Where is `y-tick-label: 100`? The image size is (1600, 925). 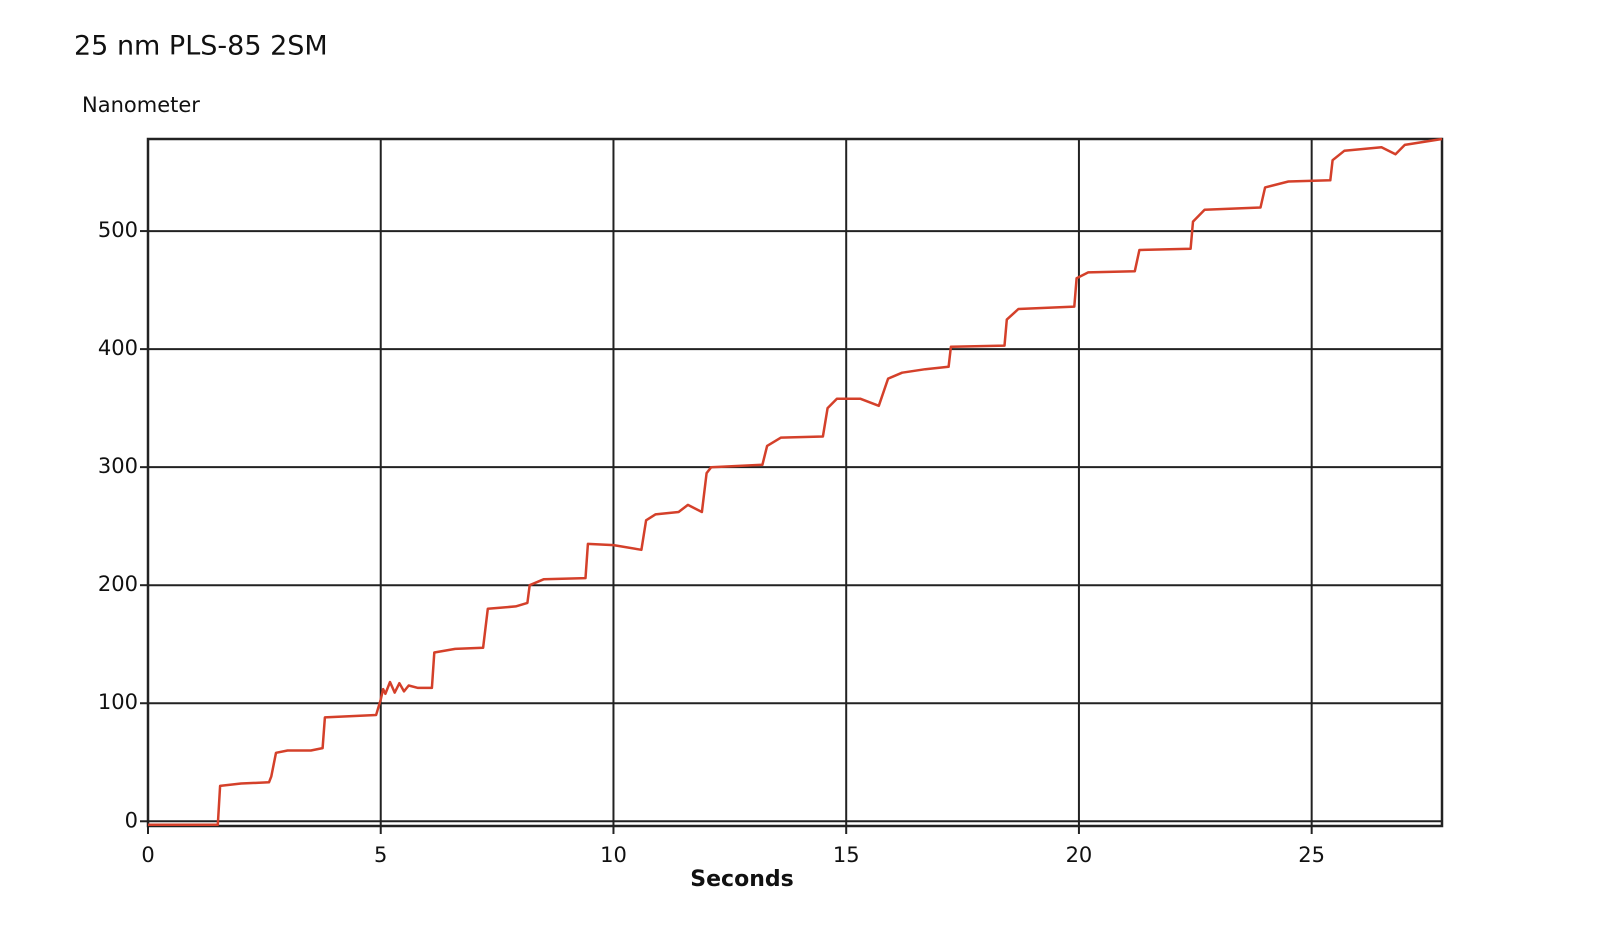 y-tick-label: 100 is located at coordinates (118, 702).